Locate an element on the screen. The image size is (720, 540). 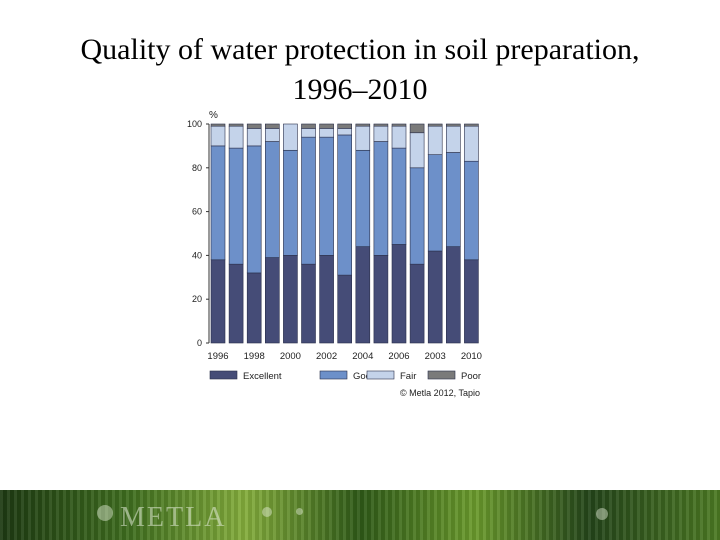
chart-credit: © Metla 2012, Tapio is located at coordinates (440, 393).